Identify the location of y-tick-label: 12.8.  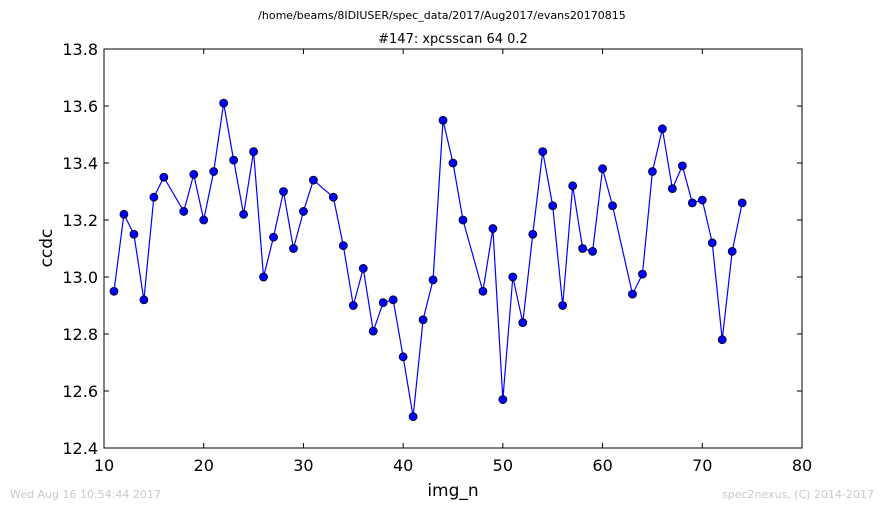
(80, 334).